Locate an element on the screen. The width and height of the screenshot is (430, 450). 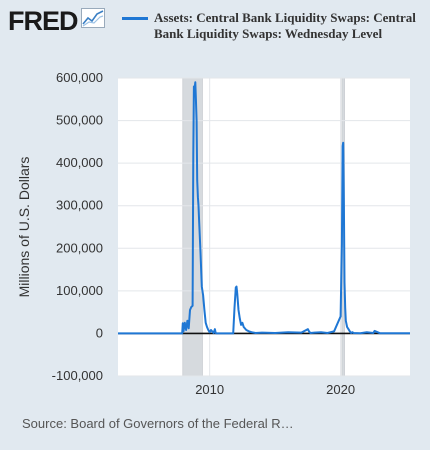
x-tick-label: 2010 is located at coordinates (209, 389).